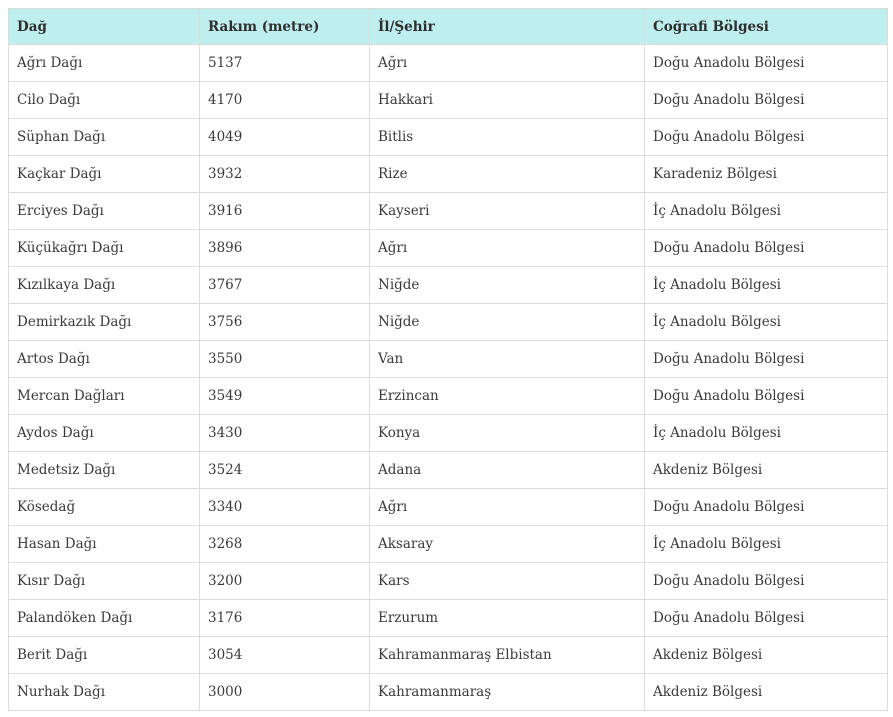 This screenshot has height=717, width=893. Describe the element at coordinates (507, 581) in the screenshot. I see `cell-city: Kars` at that location.